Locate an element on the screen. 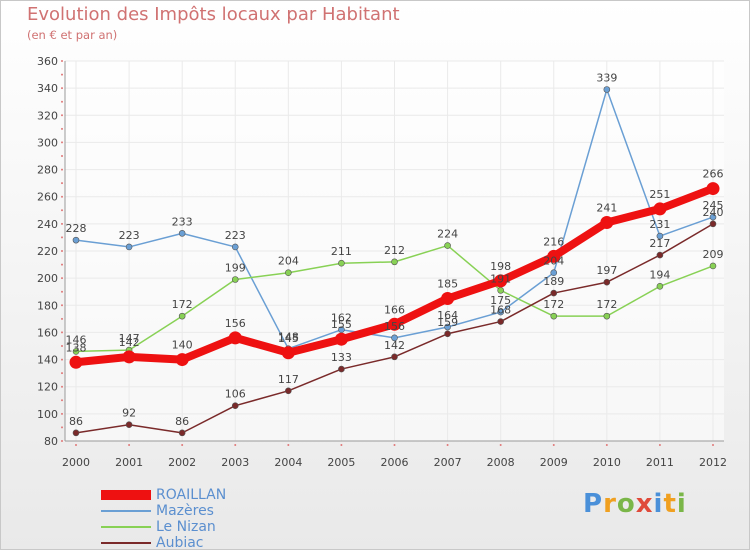  y-tick-label: 280 is located at coordinates (47, 170).